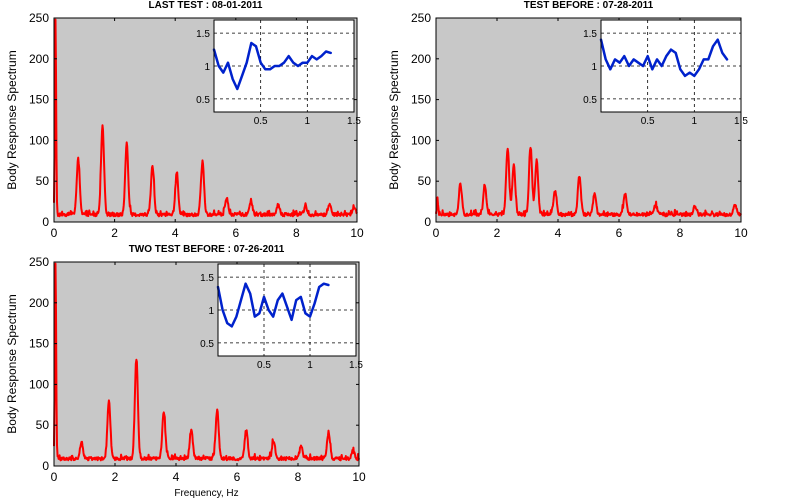 Image resolution: width=792 pixels, height=500 pixels. What do you see at coordinates (589, 5) in the screenshot?
I see `chart-title-2: TEST BEFORE : 07-28-2011` at bounding box center [589, 5].